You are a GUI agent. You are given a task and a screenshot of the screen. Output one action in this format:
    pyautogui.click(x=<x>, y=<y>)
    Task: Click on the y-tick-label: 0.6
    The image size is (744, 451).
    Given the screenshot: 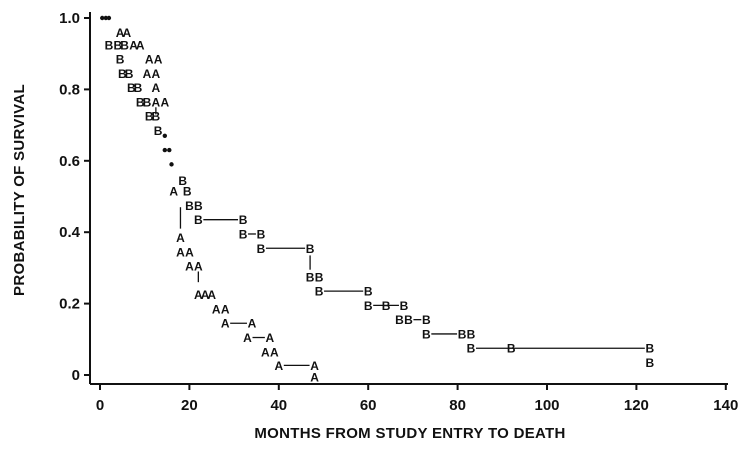 What is the action you would take?
    pyautogui.click(x=69, y=161)
    